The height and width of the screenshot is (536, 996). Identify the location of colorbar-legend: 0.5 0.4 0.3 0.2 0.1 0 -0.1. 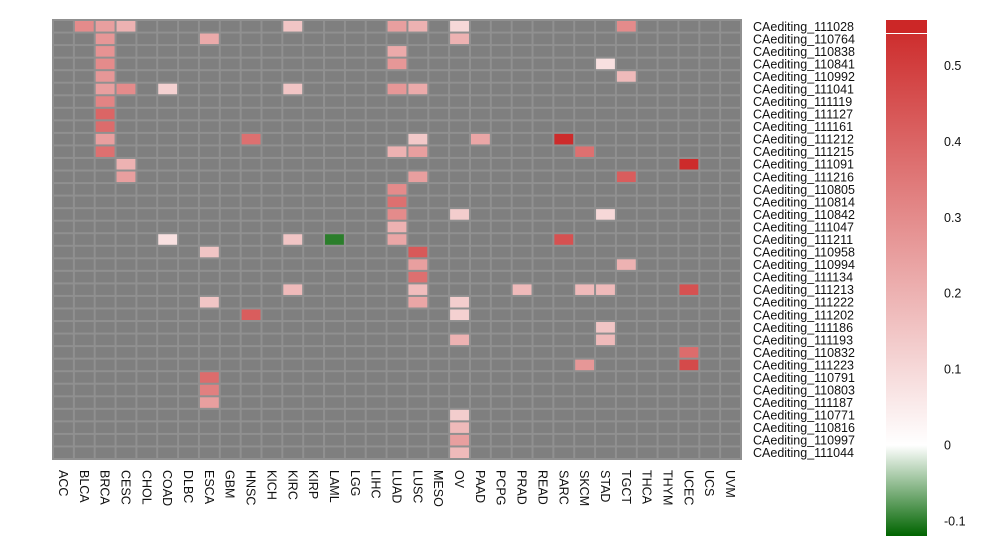
(926, 278).